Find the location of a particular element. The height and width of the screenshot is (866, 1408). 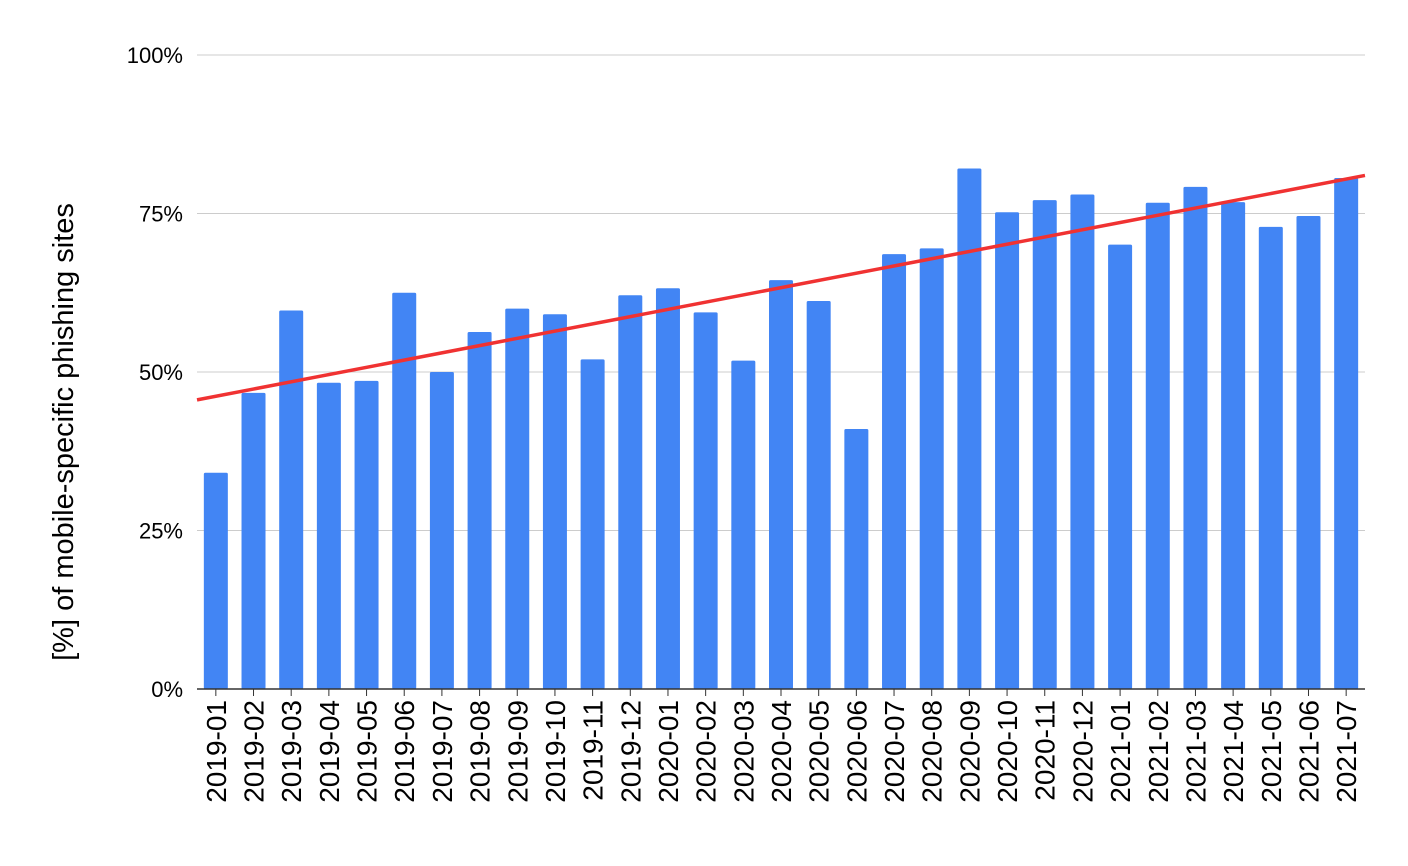

x-tick-label: 2021-06 is located at coordinates (1308, 751).